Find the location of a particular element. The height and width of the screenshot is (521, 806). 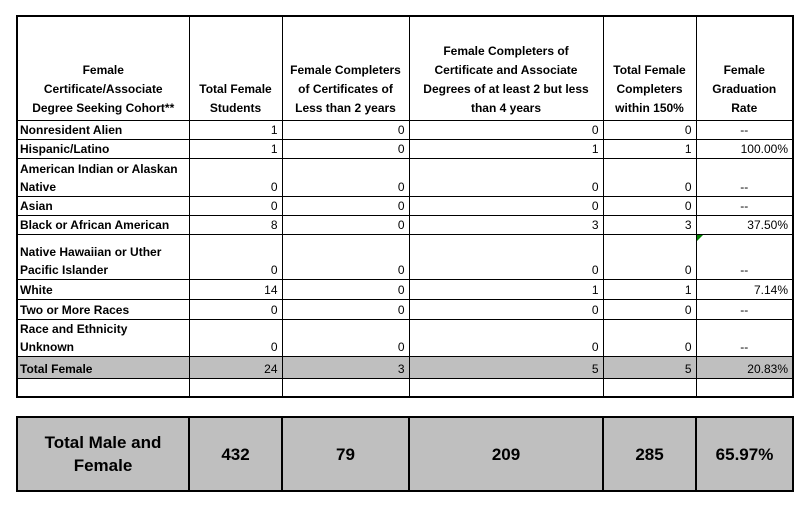

cell-text: -- is located at coordinates (744, 269).